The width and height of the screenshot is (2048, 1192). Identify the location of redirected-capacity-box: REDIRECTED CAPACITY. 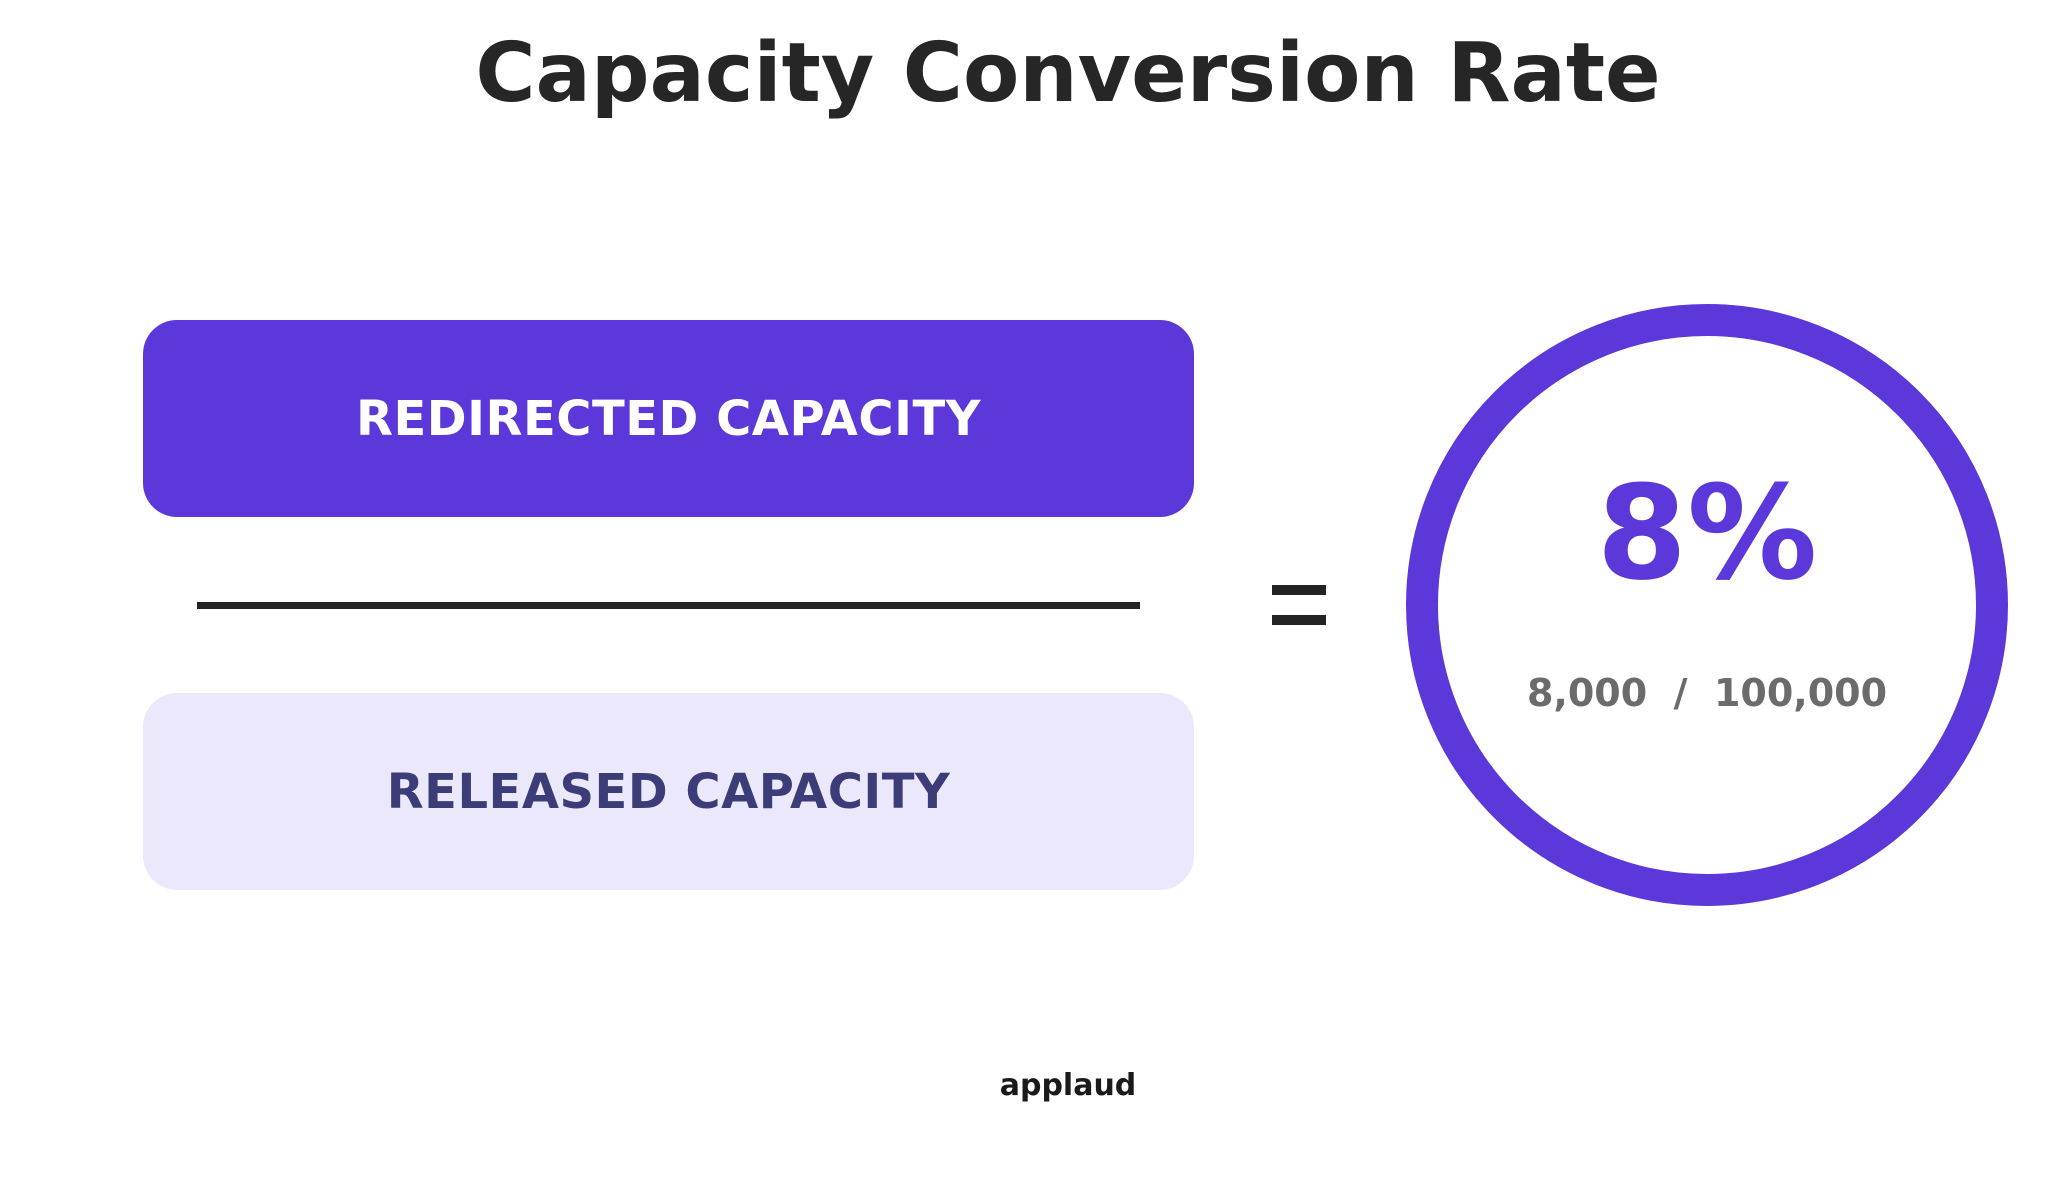
(668, 418).